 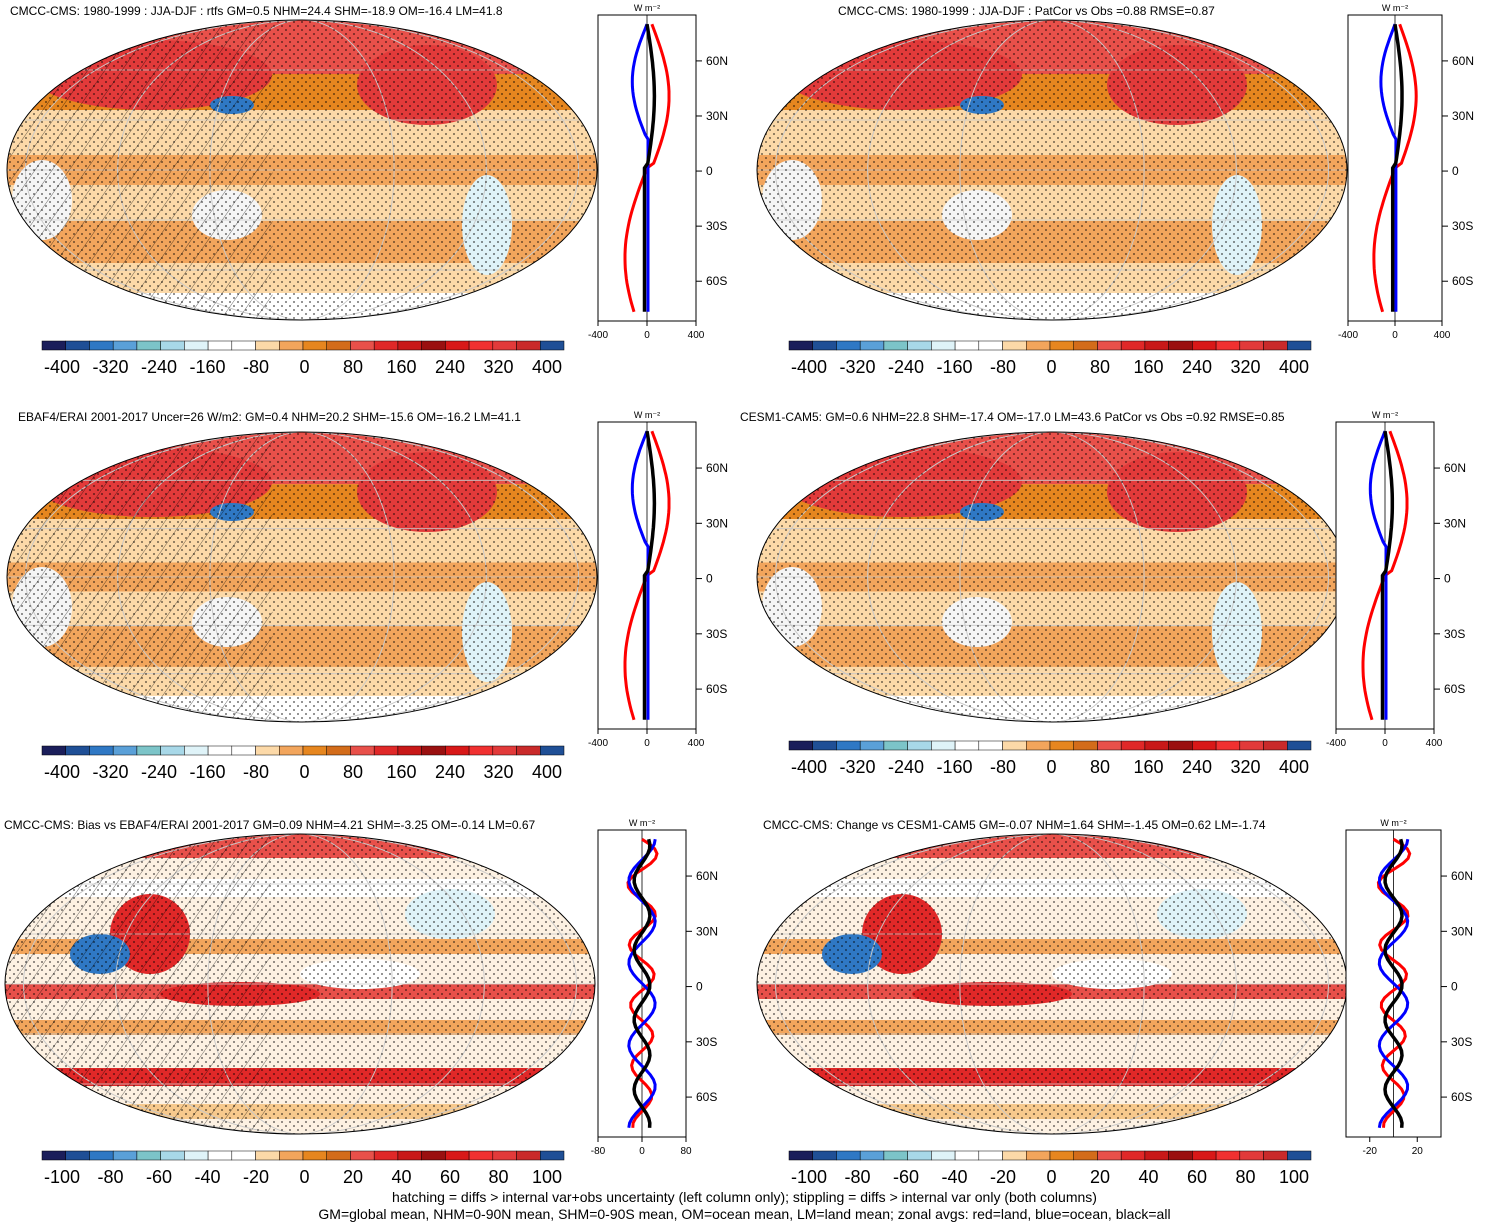 I want to click on colorbar-6: -100 -80 -60 -40 -20 0 20 40 60 80 100, so click(x=1050, y=1168).